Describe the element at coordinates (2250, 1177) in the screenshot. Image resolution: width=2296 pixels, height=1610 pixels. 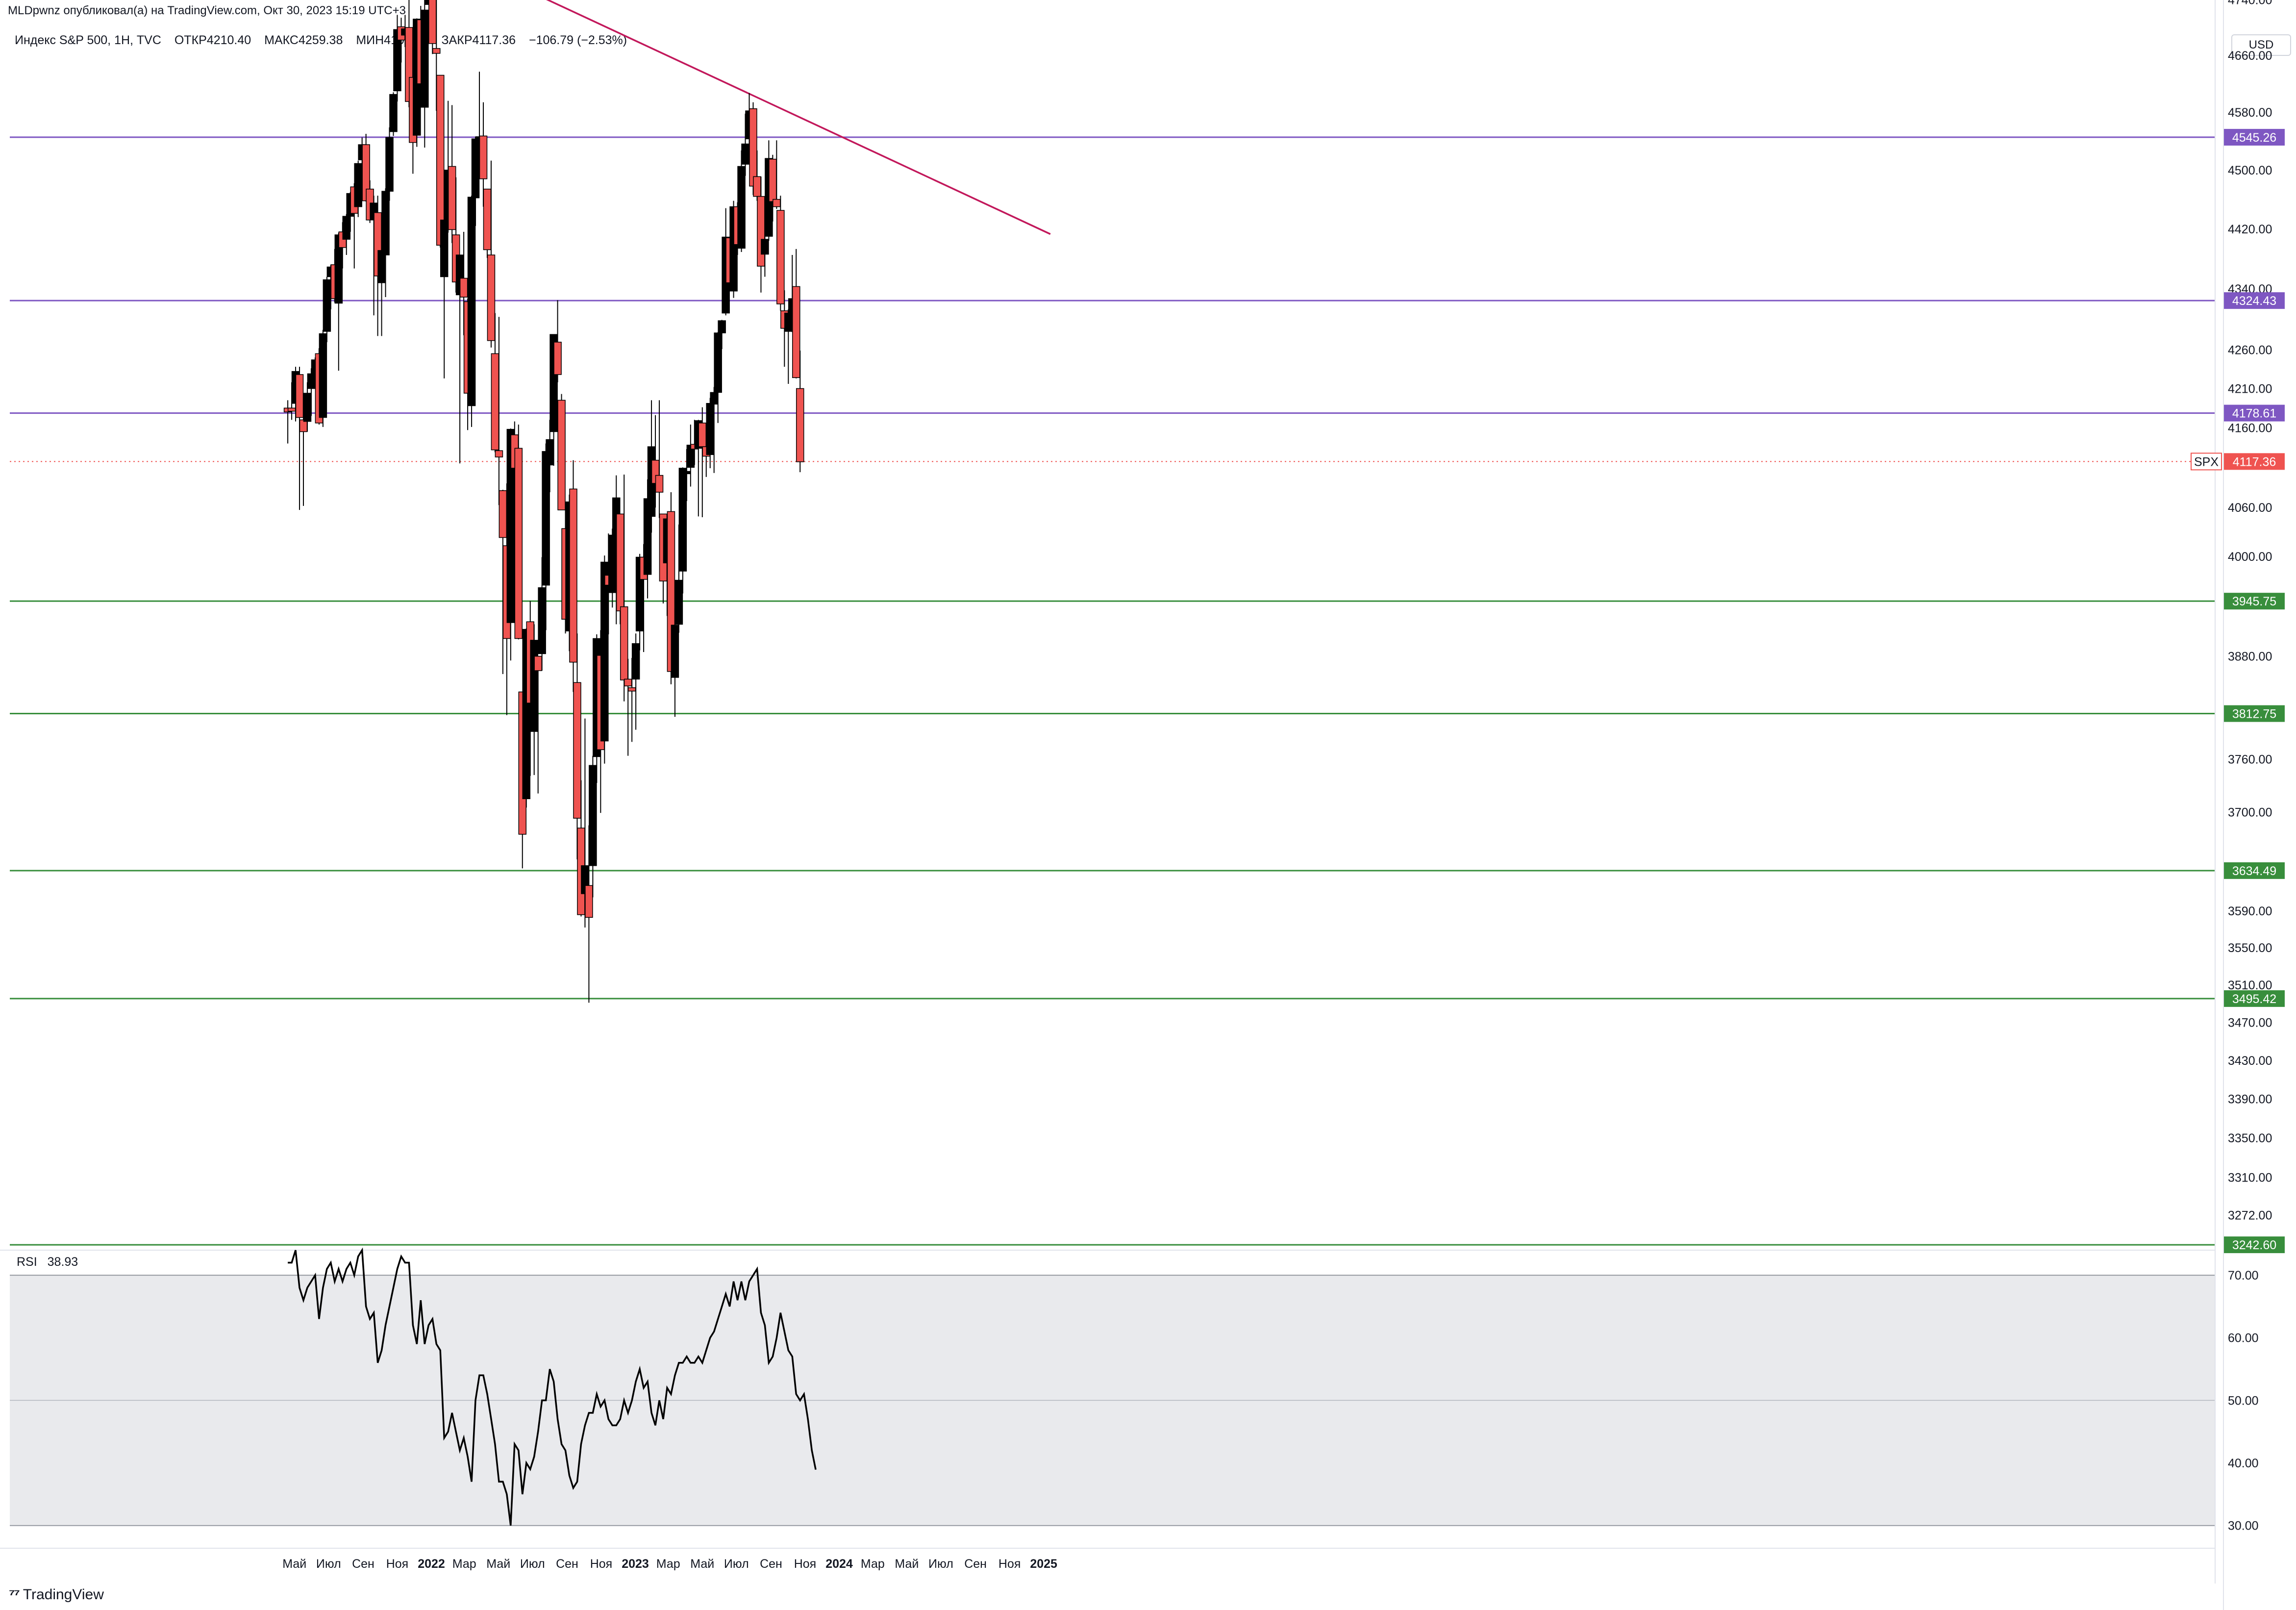
I see `price-tick-label: 3310.00` at that location.